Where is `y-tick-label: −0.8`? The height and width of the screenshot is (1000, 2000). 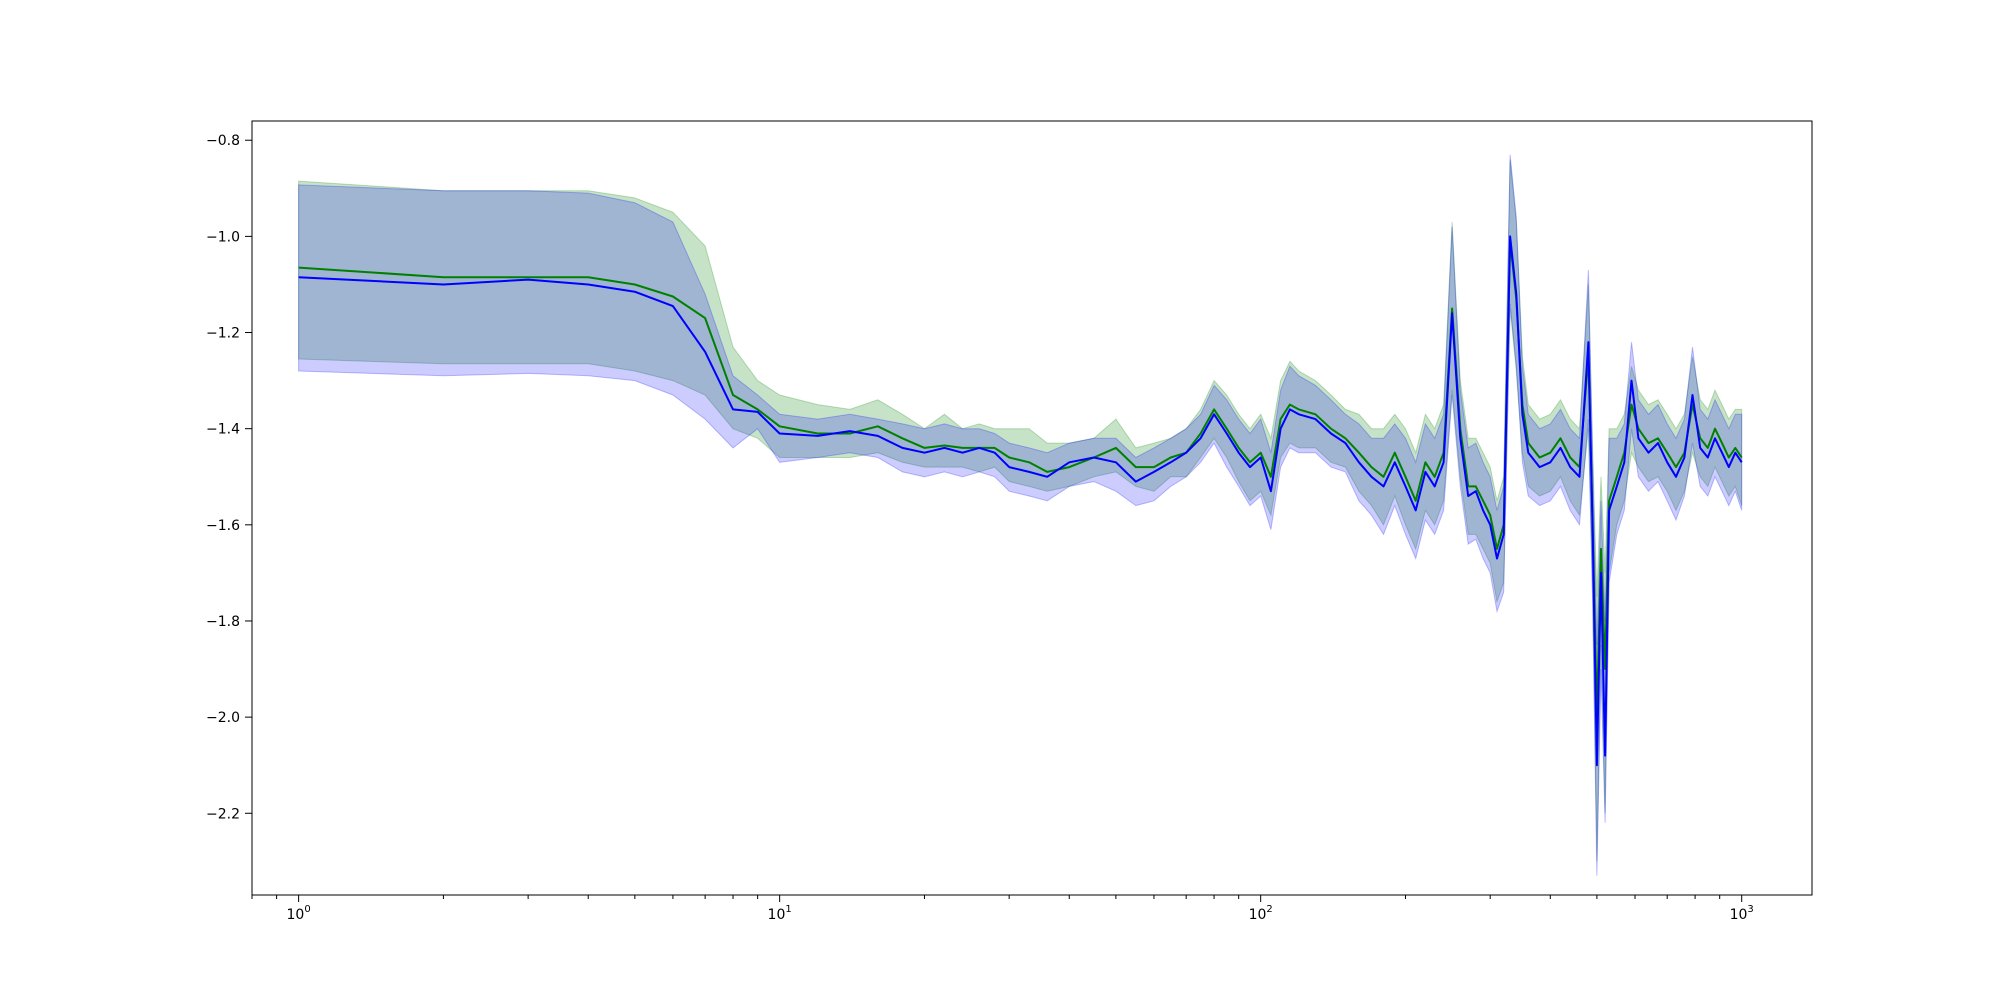 y-tick-label: −0.8 is located at coordinates (223, 141).